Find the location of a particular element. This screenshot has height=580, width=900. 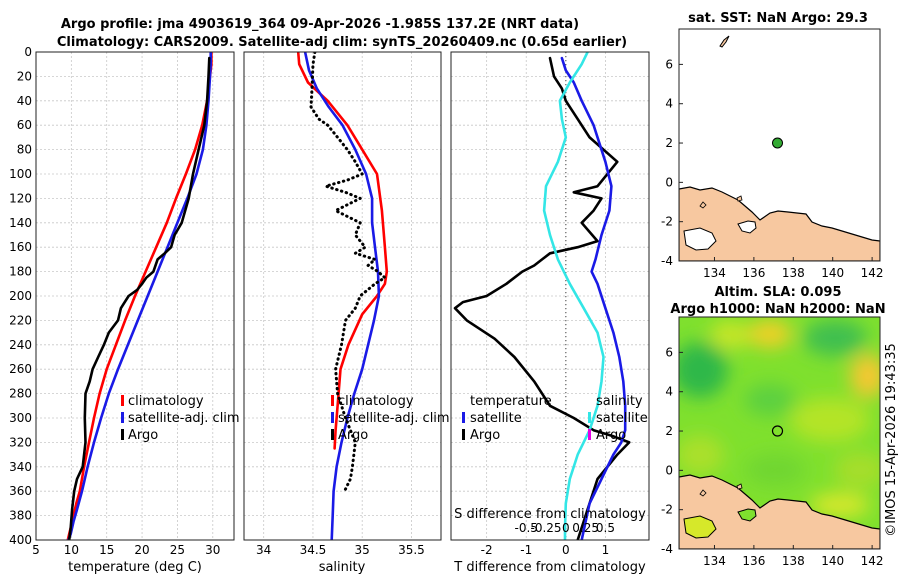

temperature-series-group is located at coordinates (139, 296).